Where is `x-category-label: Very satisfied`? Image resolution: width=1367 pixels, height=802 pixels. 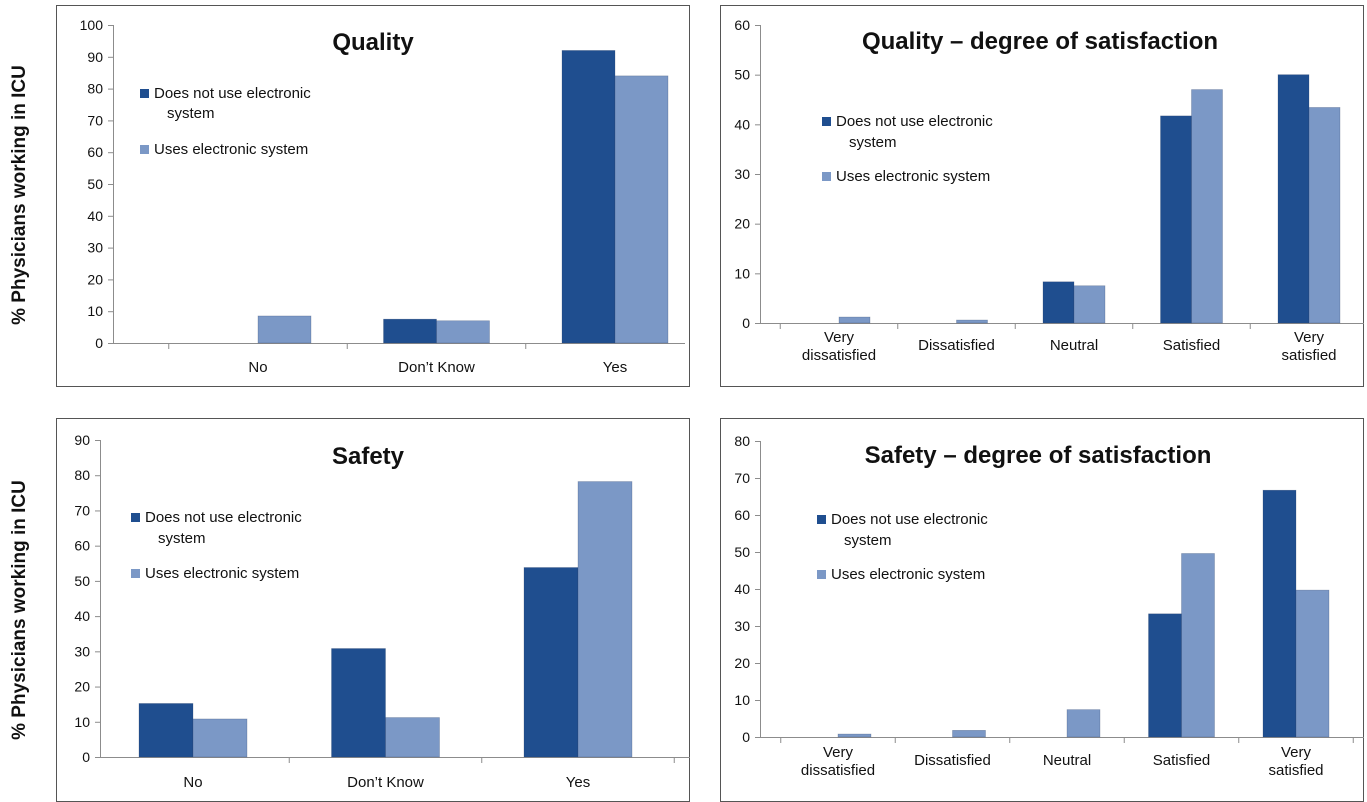 x-category-label: Very satisfied is located at coordinates (1308, 346).